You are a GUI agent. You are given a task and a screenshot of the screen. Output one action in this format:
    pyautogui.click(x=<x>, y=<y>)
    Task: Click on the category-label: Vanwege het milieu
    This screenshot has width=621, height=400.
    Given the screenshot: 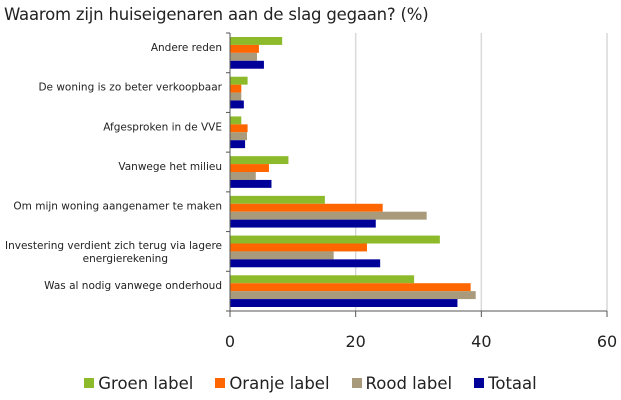 What is the action you would take?
    pyautogui.click(x=170, y=167)
    